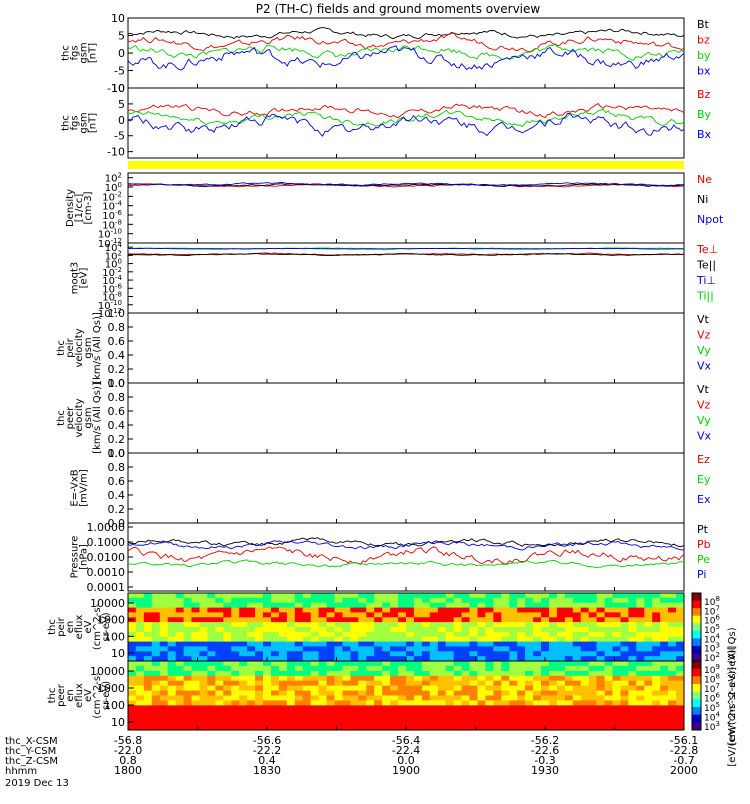 This screenshot has width=750, height=804. I want to click on y-tick-label: 0.6, so click(117, 411).